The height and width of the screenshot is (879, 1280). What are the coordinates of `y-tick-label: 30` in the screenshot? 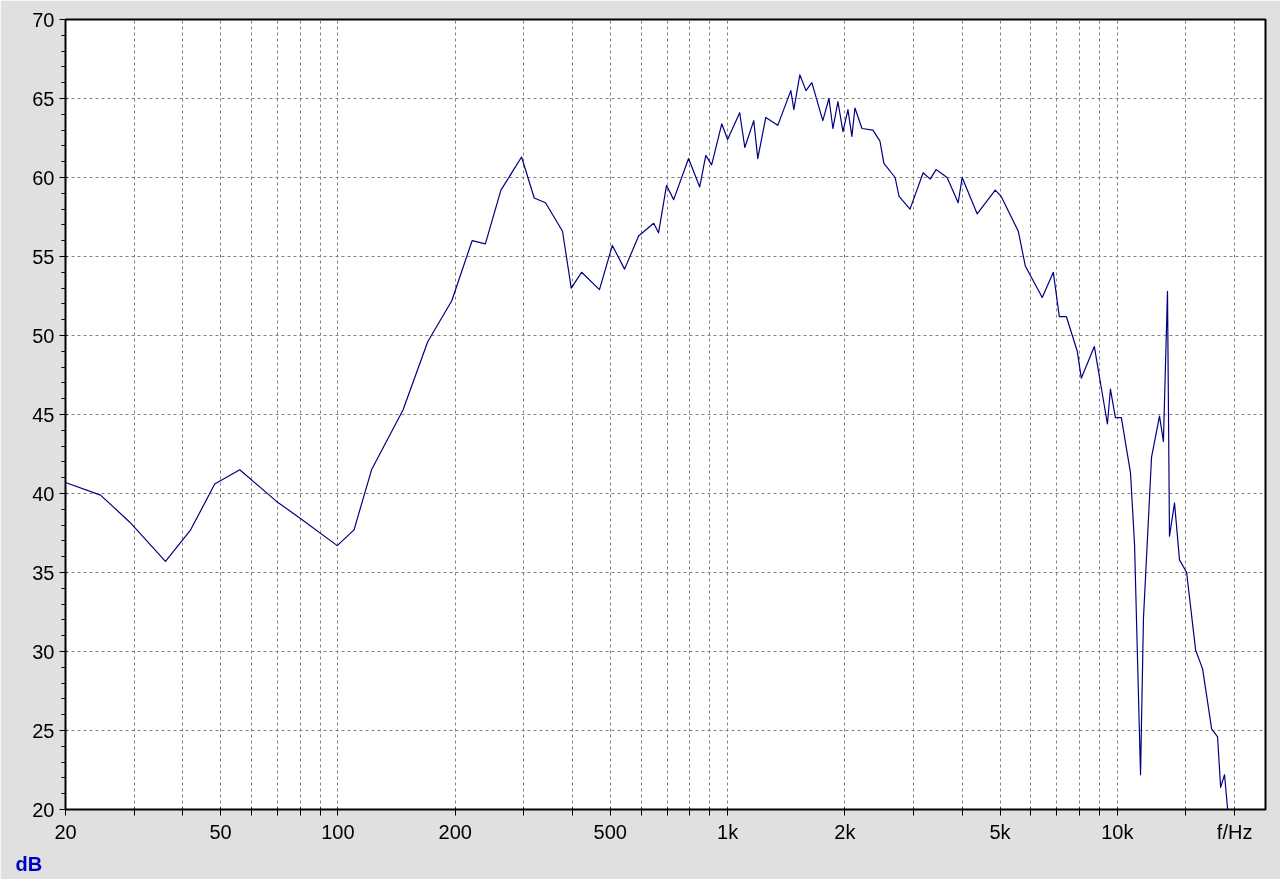 It's located at (43, 651).